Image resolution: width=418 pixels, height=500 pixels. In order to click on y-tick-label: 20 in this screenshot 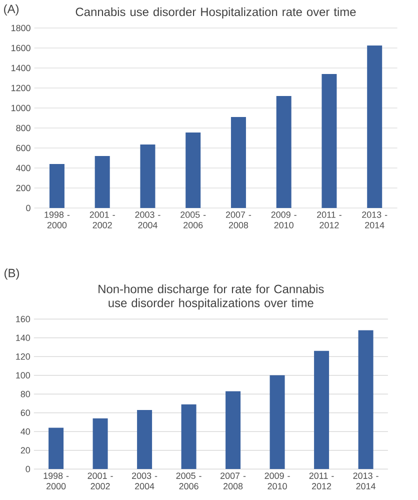, I will do `click(25, 450)`.